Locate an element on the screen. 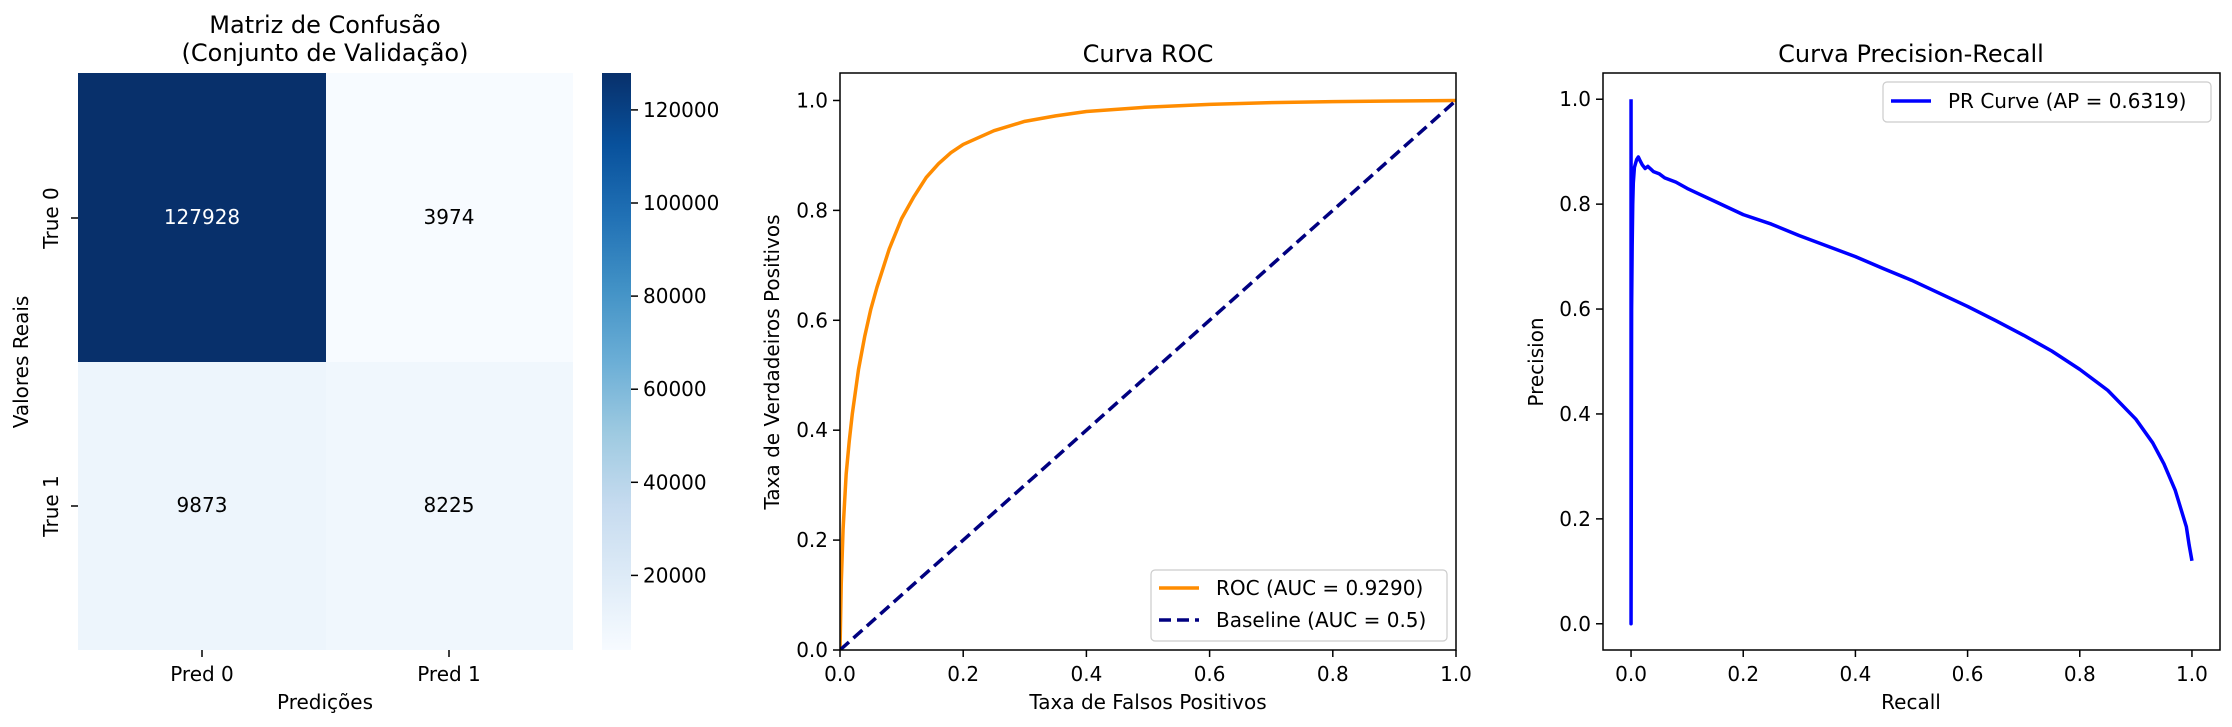  pr-xtick-label: 0.2 is located at coordinates (1743, 674).